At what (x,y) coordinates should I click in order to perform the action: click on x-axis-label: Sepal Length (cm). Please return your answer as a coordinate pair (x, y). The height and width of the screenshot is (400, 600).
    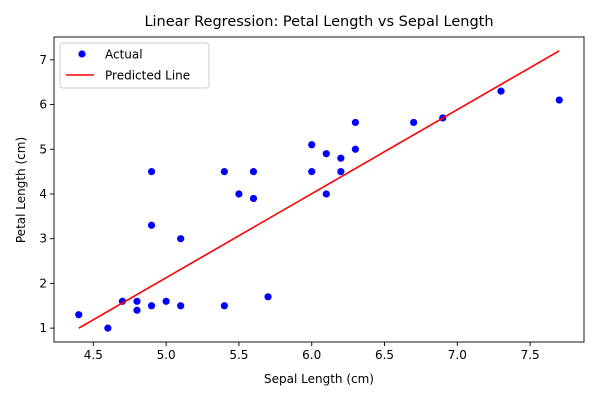
    Looking at the image, I should click on (319, 379).